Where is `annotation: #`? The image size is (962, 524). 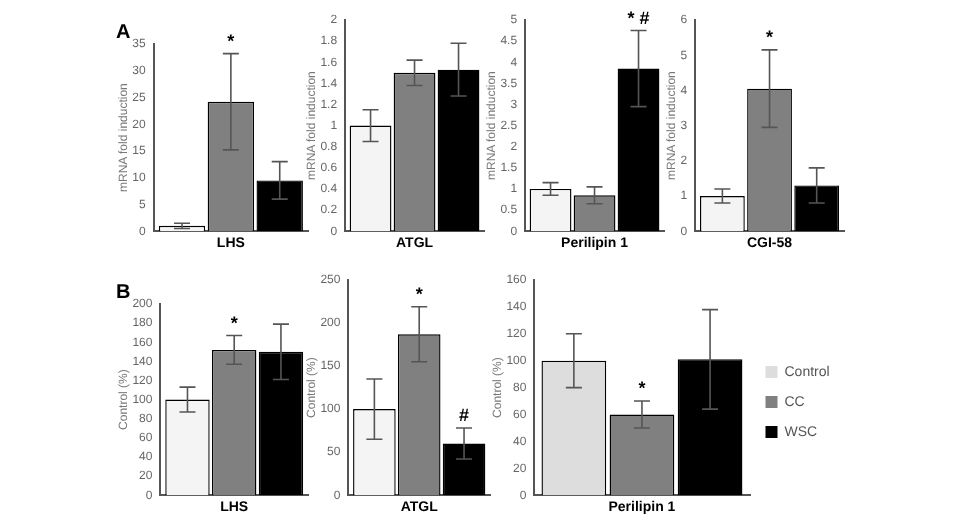 annotation: # is located at coordinates (464, 415).